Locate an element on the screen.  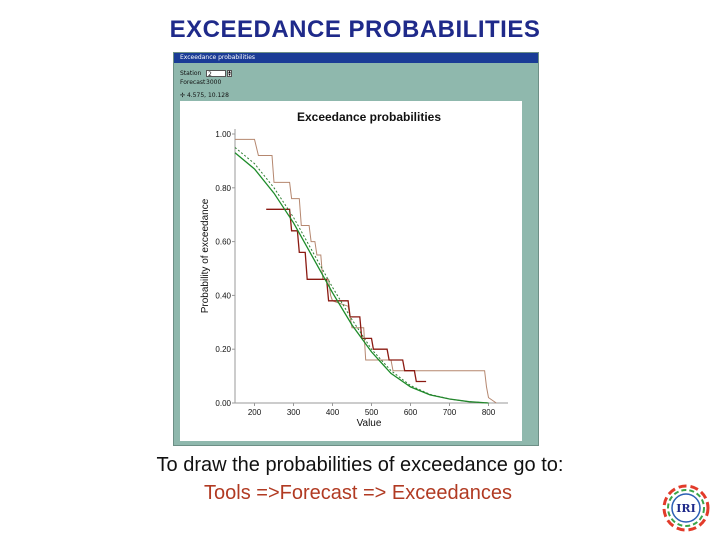
x-tick-label: 500 is located at coordinates (372, 412).